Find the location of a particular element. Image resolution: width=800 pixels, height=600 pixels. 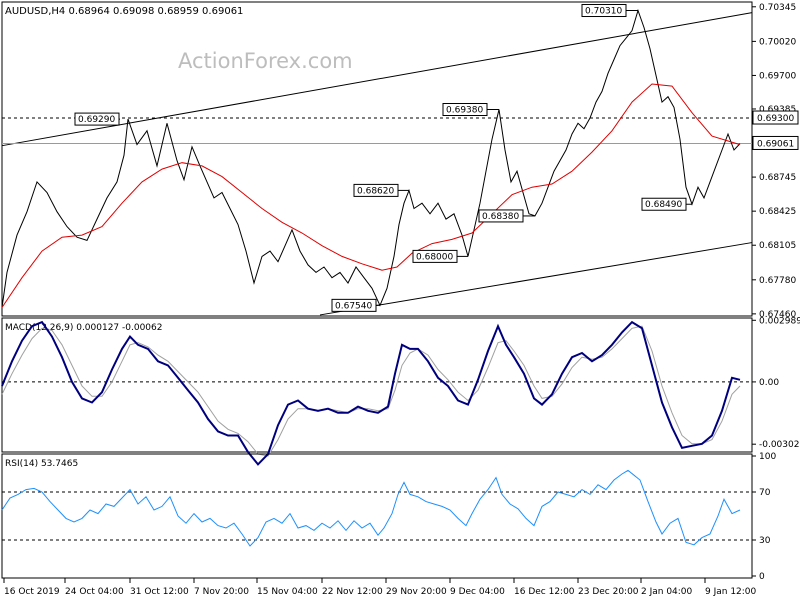

macd-tick-label: 0.002989 is located at coordinates (779, 321).